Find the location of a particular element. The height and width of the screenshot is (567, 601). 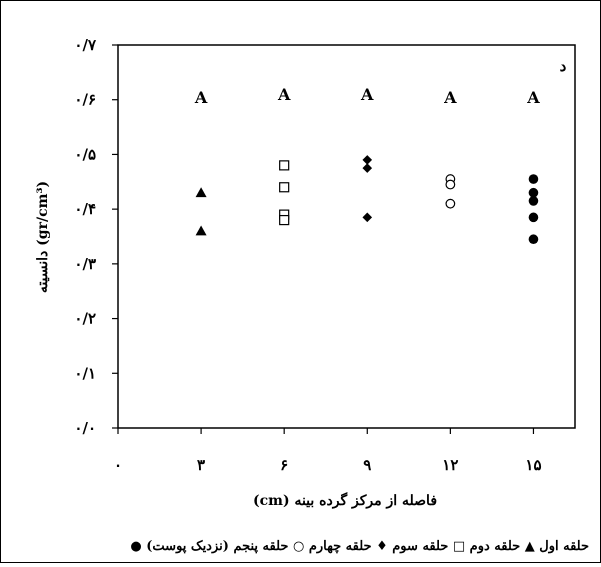

y-tick-label: ۰/۰ is located at coordinates (85, 428).